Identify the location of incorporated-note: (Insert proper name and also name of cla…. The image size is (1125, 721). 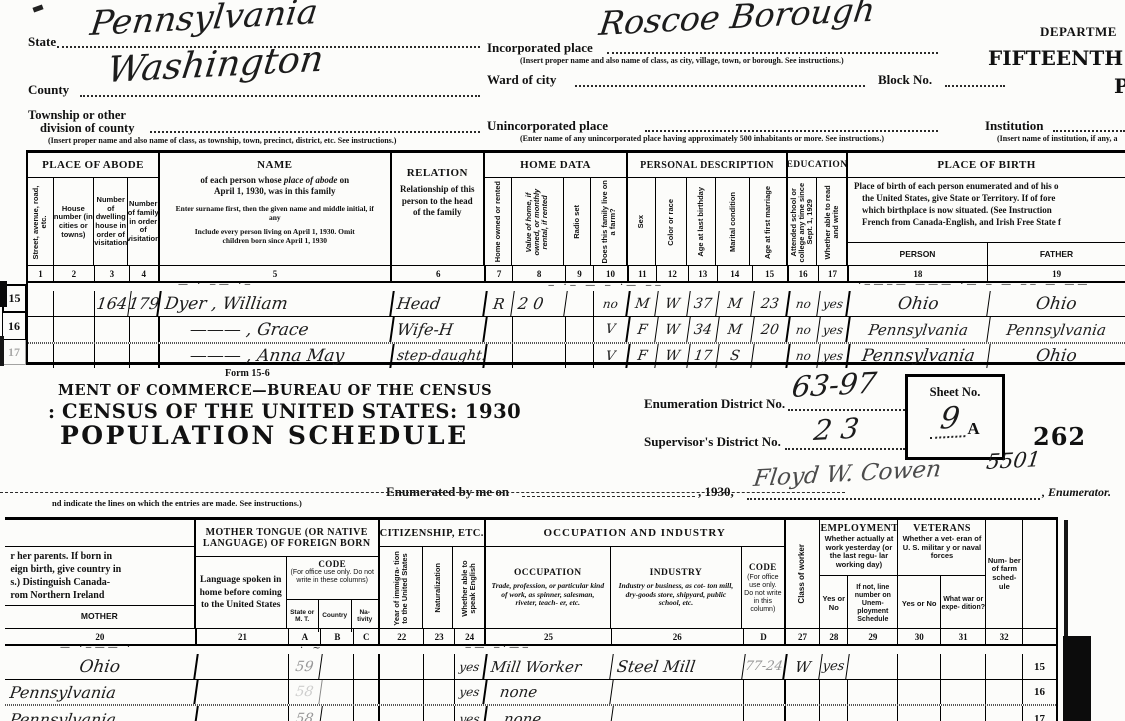
(682, 60).